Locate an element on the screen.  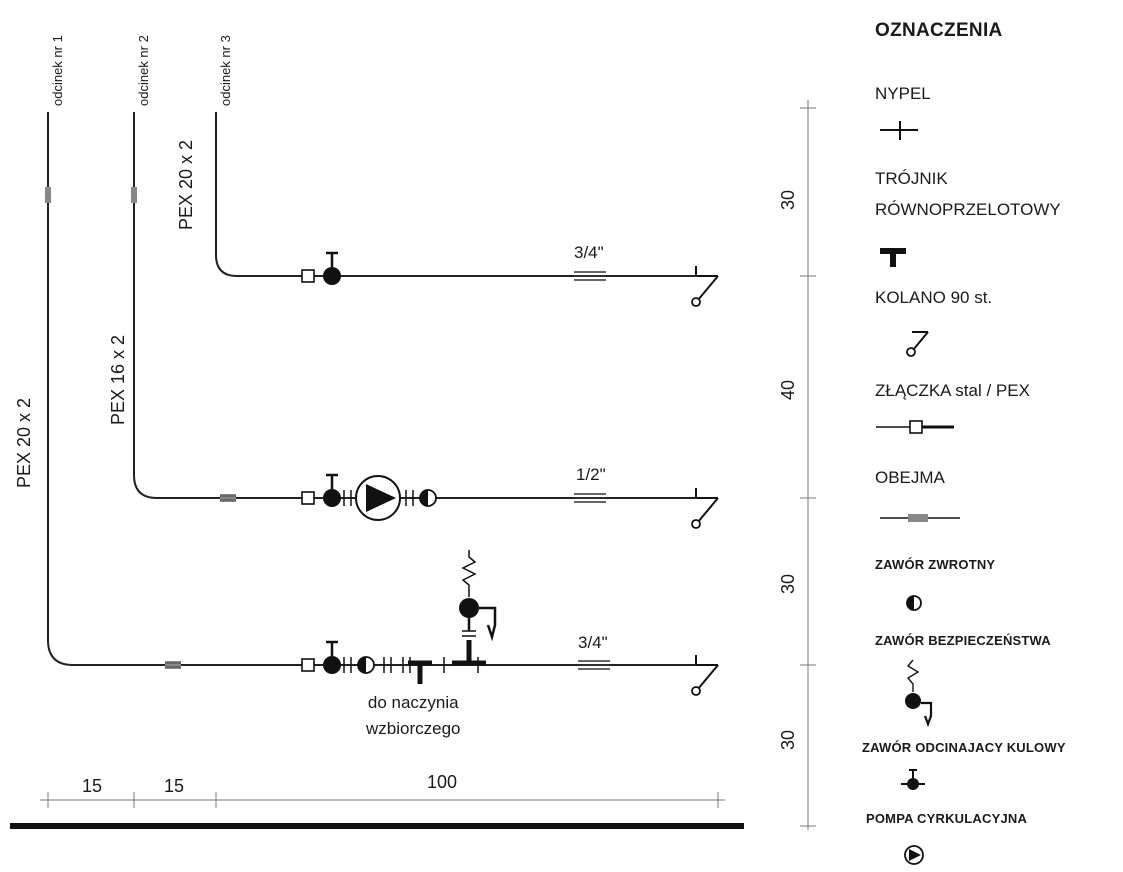
nipple-icon is located at coordinates (899, 130).